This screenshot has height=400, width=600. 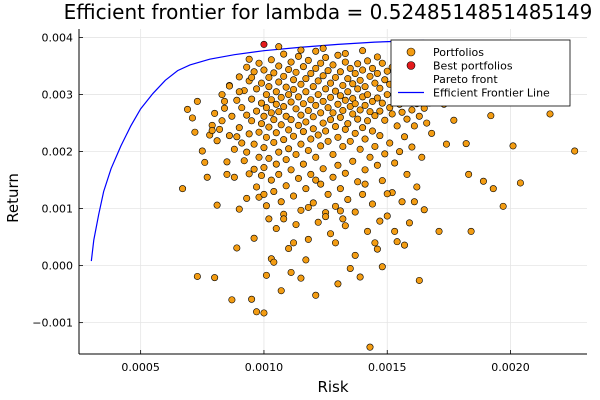 What do you see at coordinates (58, 152) in the screenshot?
I see `y-tick-label: 0.002` at bounding box center [58, 152].